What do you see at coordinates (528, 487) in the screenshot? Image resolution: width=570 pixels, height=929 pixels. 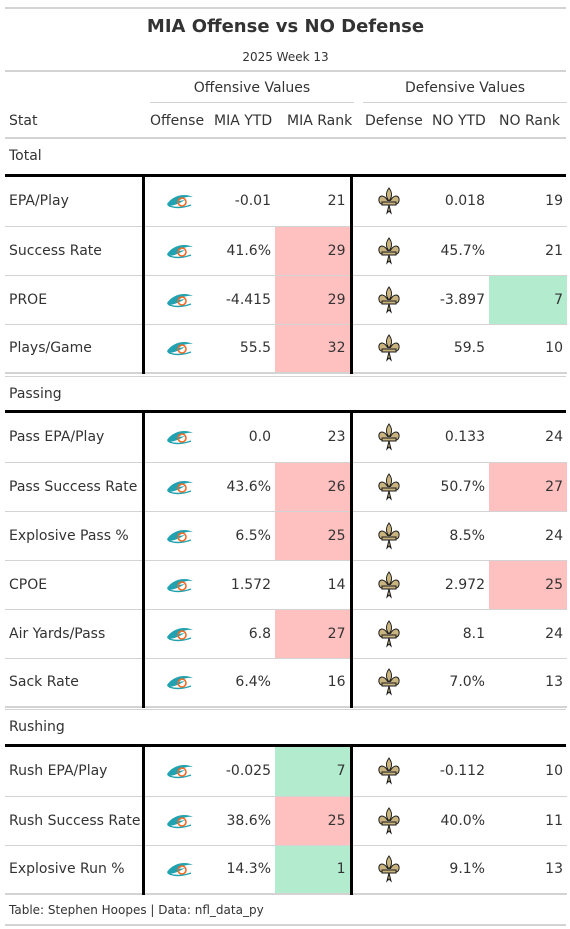 I see `no-rank-value: 27` at bounding box center [528, 487].